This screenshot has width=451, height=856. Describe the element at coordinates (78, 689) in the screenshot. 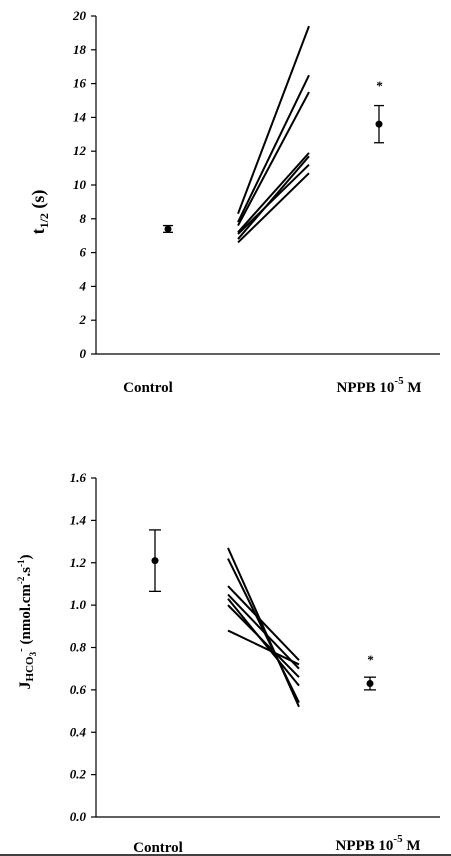

I see `bot-y-tick-label: 0.6` at that location.